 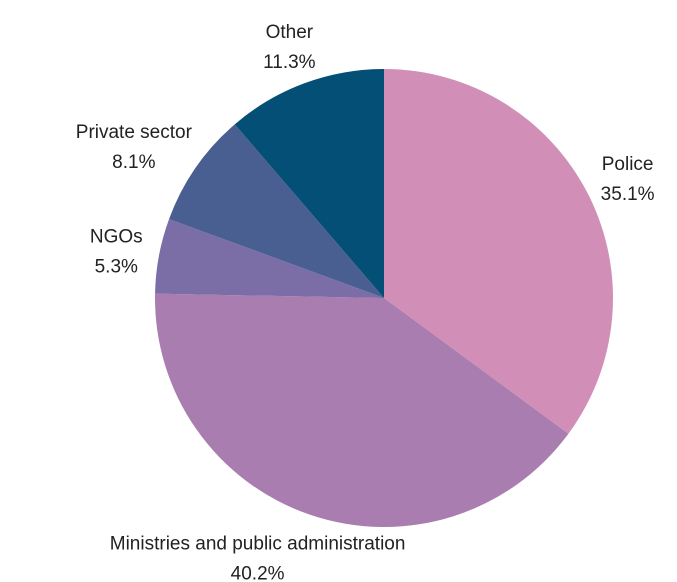 What do you see at coordinates (258, 544) in the screenshot?
I see `slice-name: Ministries and public administration` at bounding box center [258, 544].